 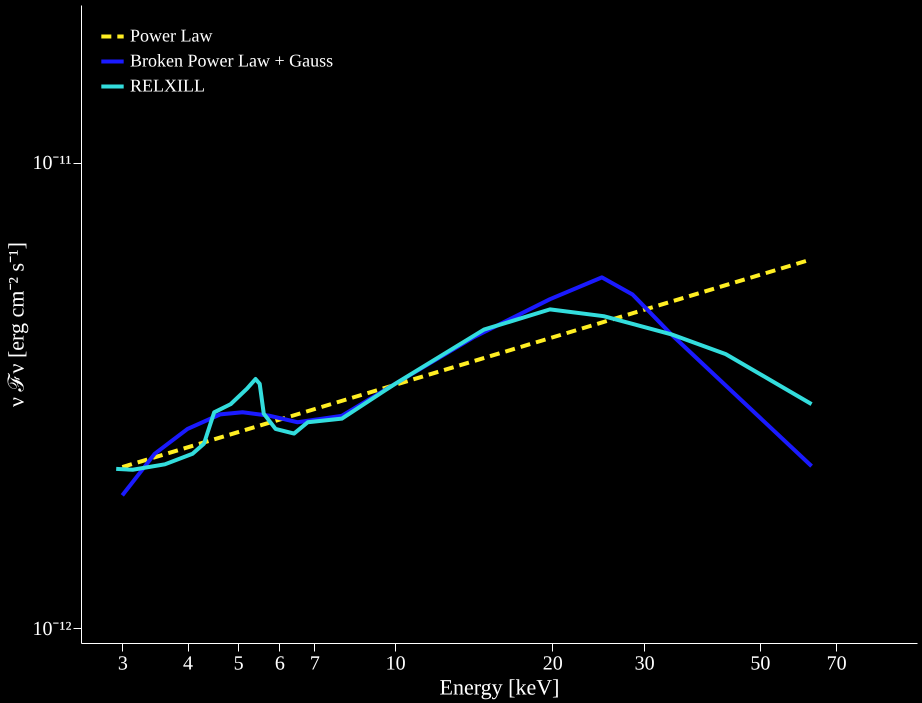 What do you see at coordinates (644, 663) in the screenshot?
I see `x-tick-label: 30` at bounding box center [644, 663].